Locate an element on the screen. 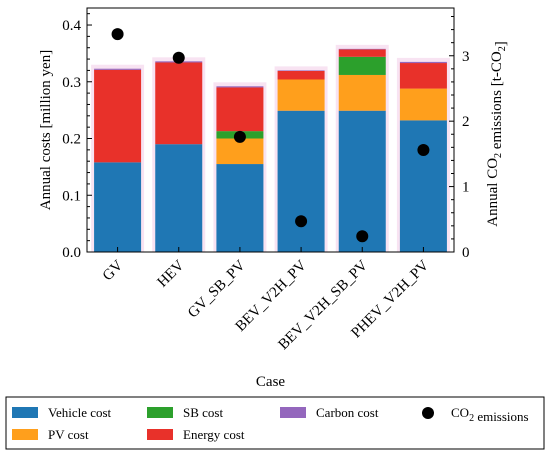 This screenshot has height=454, width=550. bar-pv-cost-phev_v2h_pv is located at coordinates (423, 104).